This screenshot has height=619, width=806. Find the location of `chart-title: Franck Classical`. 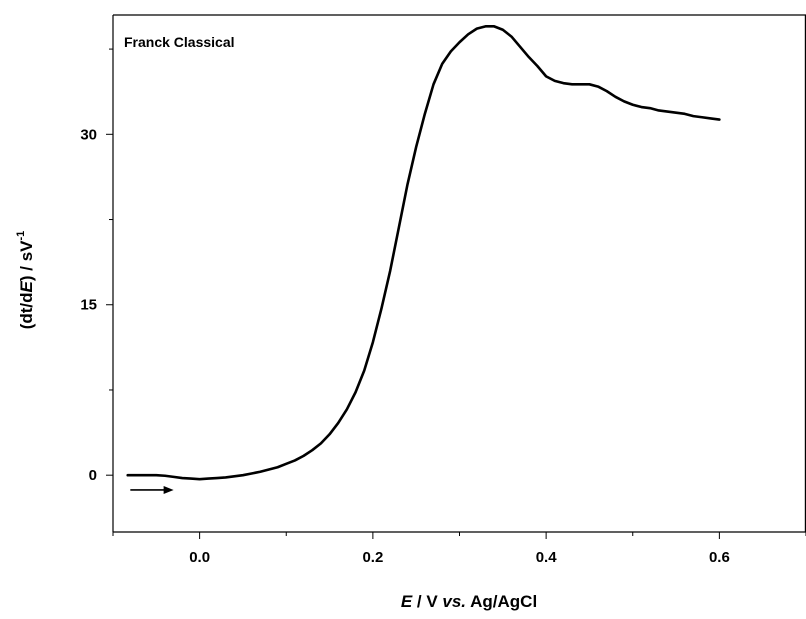

chart-title: Franck Classical is located at coordinates (179, 42).